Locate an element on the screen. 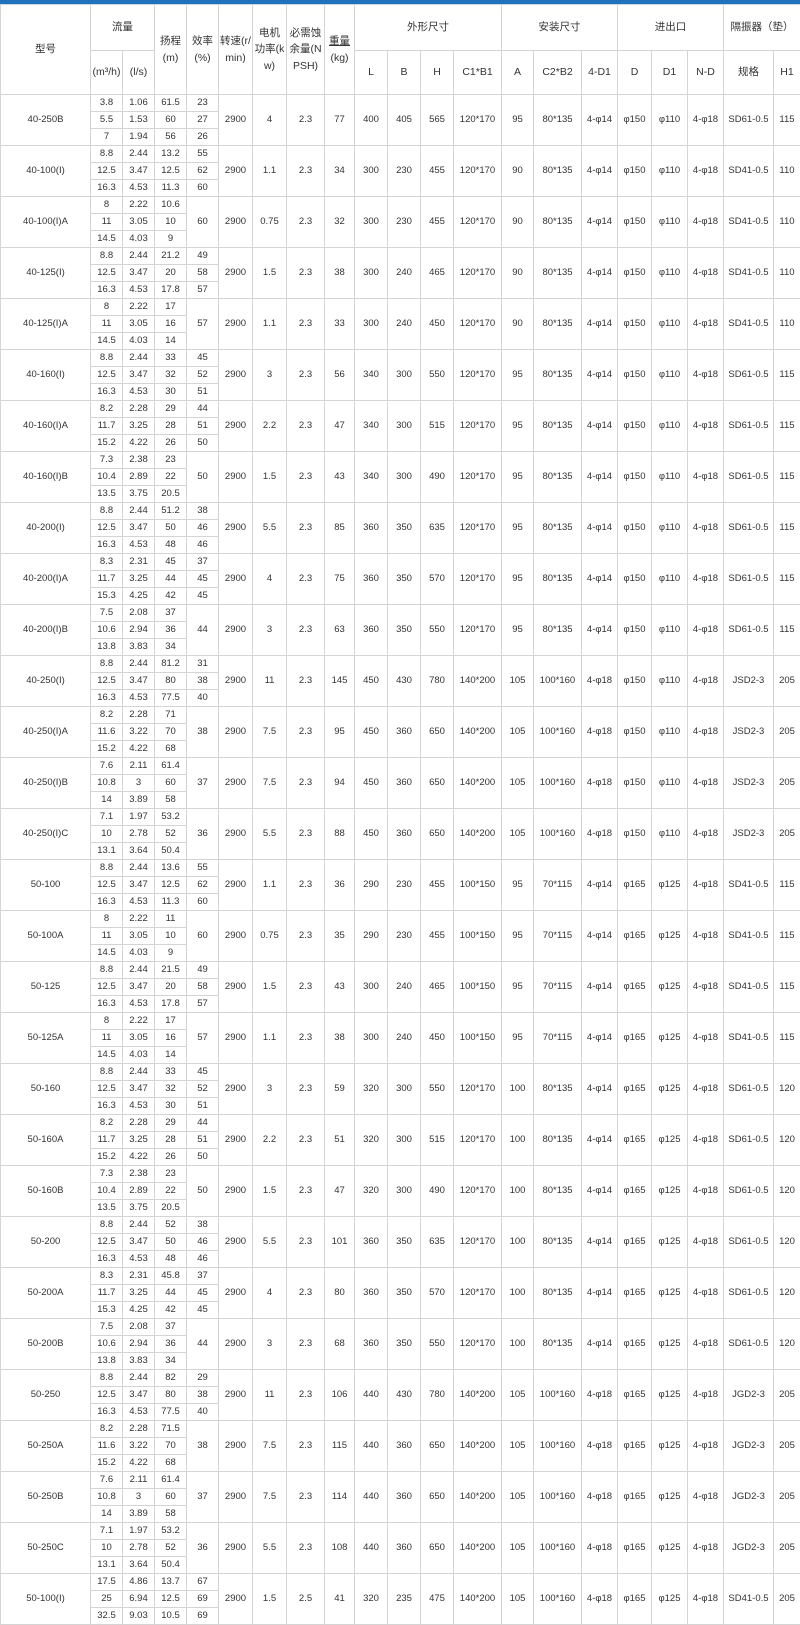 The height and width of the screenshot is (1625, 800). flow-m3h-cell: 8.2 is located at coordinates (107, 1429).